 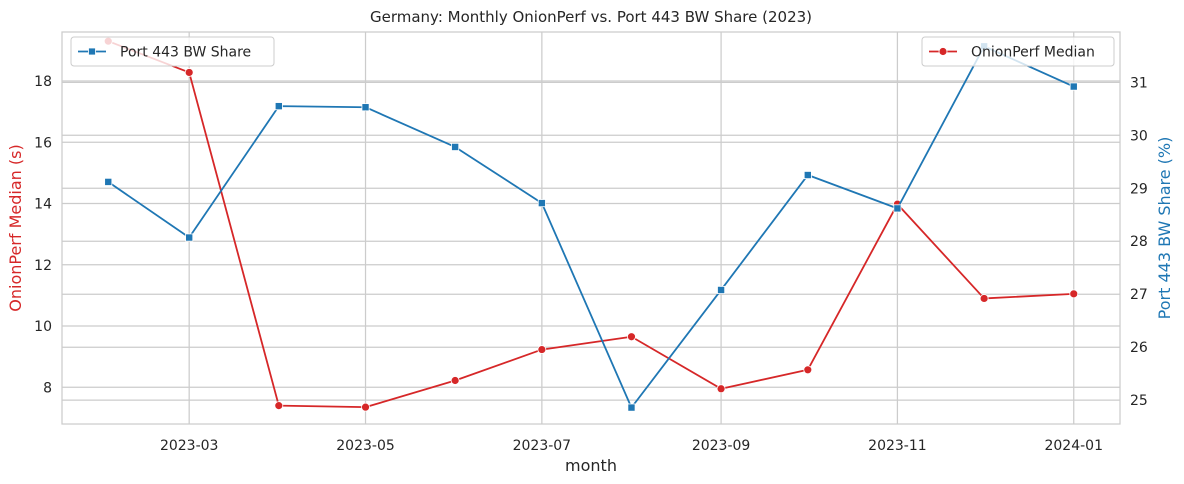 I want to click on left-y-tick-label: 18, so click(x=43, y=82).